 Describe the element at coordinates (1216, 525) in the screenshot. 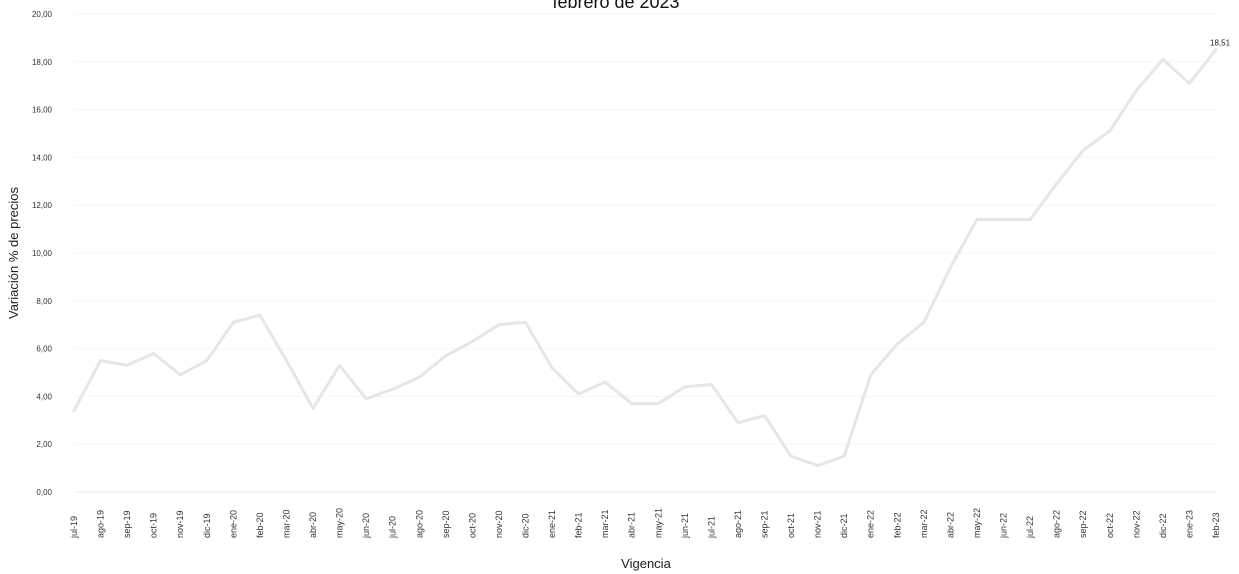

I see `x-tick-label: feb-23` at that location.